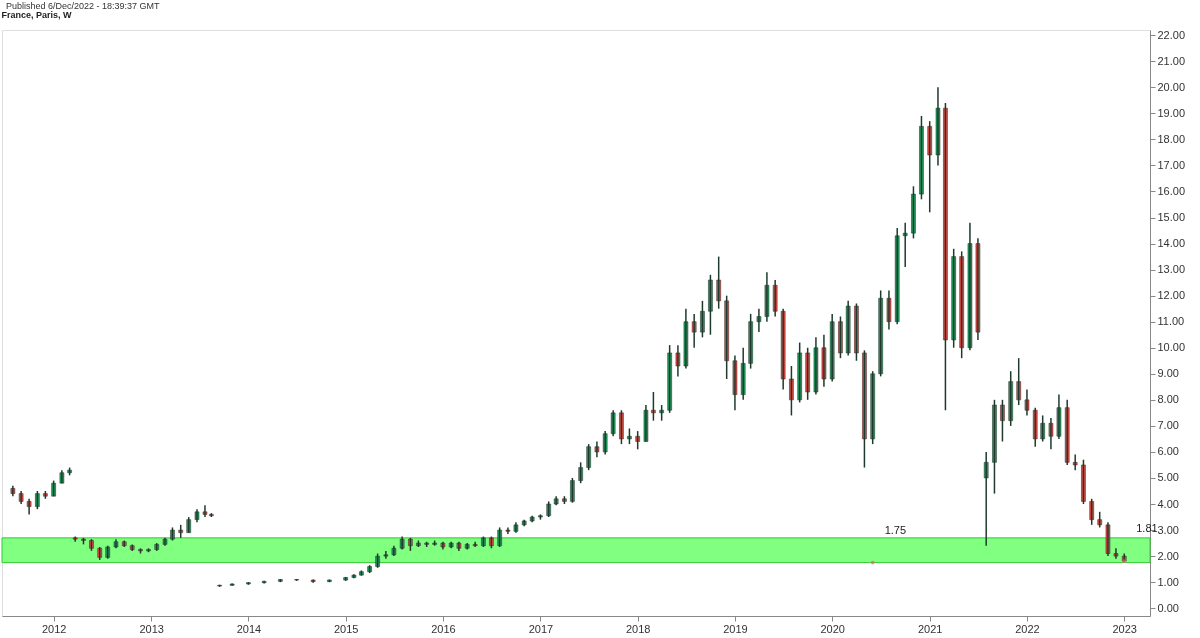 Image resolution: width=1200 pixels, height=638 pixels. Describe the element at coordinates (1171, 321) in the screenshot. I see `y-tick-label: 11.00` at that location.